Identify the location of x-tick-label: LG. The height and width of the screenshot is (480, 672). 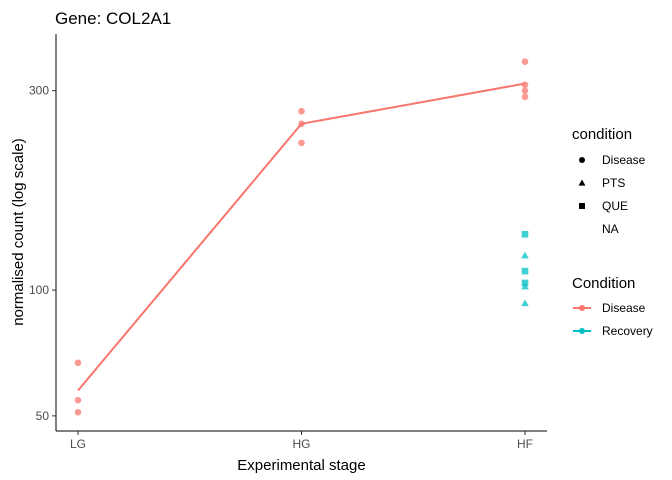
(78, 444).